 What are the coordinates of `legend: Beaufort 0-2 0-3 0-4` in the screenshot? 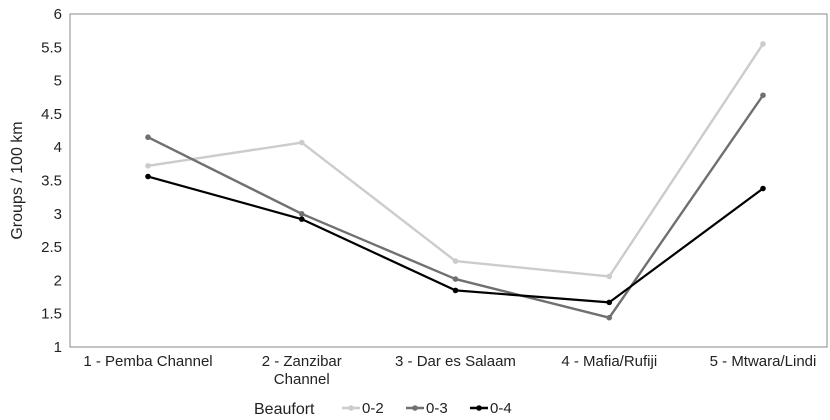 It's located at (383, 409).